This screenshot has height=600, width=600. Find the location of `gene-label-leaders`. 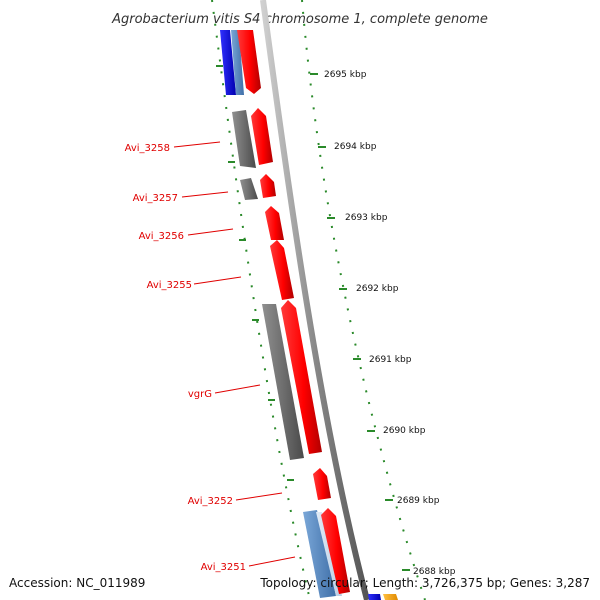

gene-label-leaders is located at coordinates (234, 354).